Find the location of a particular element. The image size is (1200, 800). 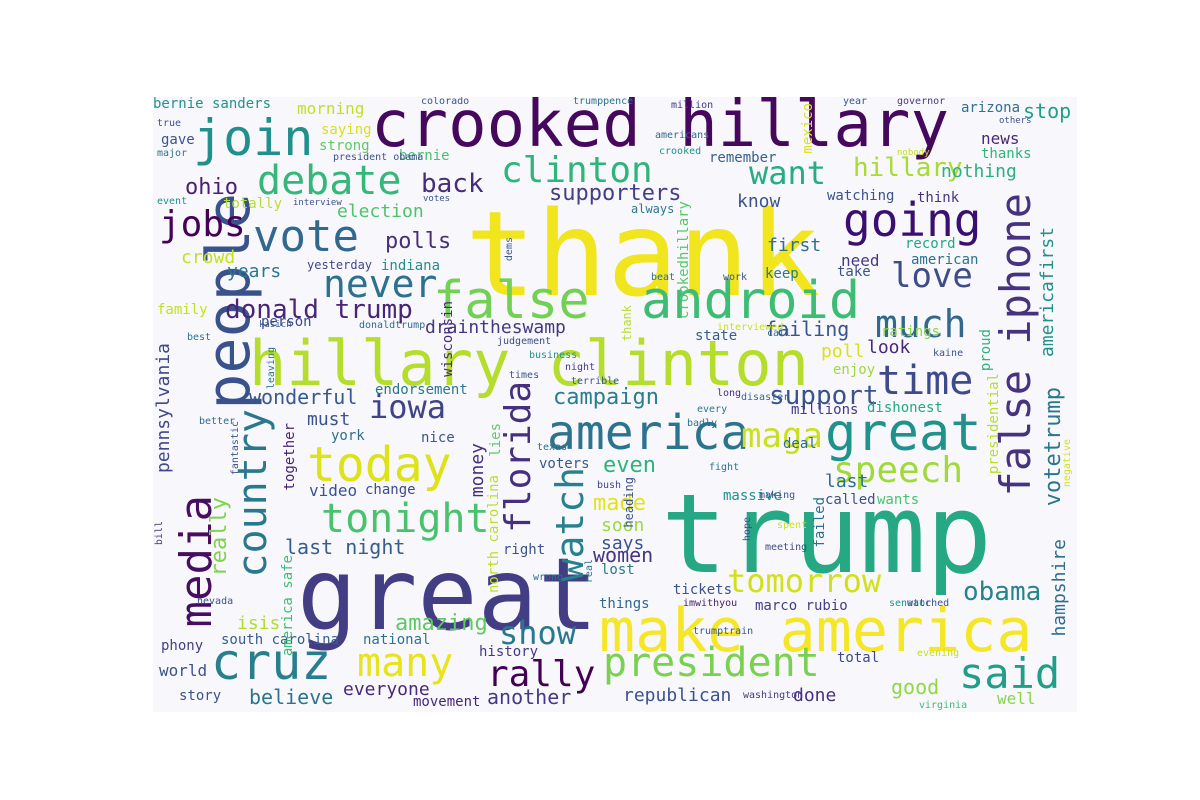

word: nobody is located at coordinates (913, 153).